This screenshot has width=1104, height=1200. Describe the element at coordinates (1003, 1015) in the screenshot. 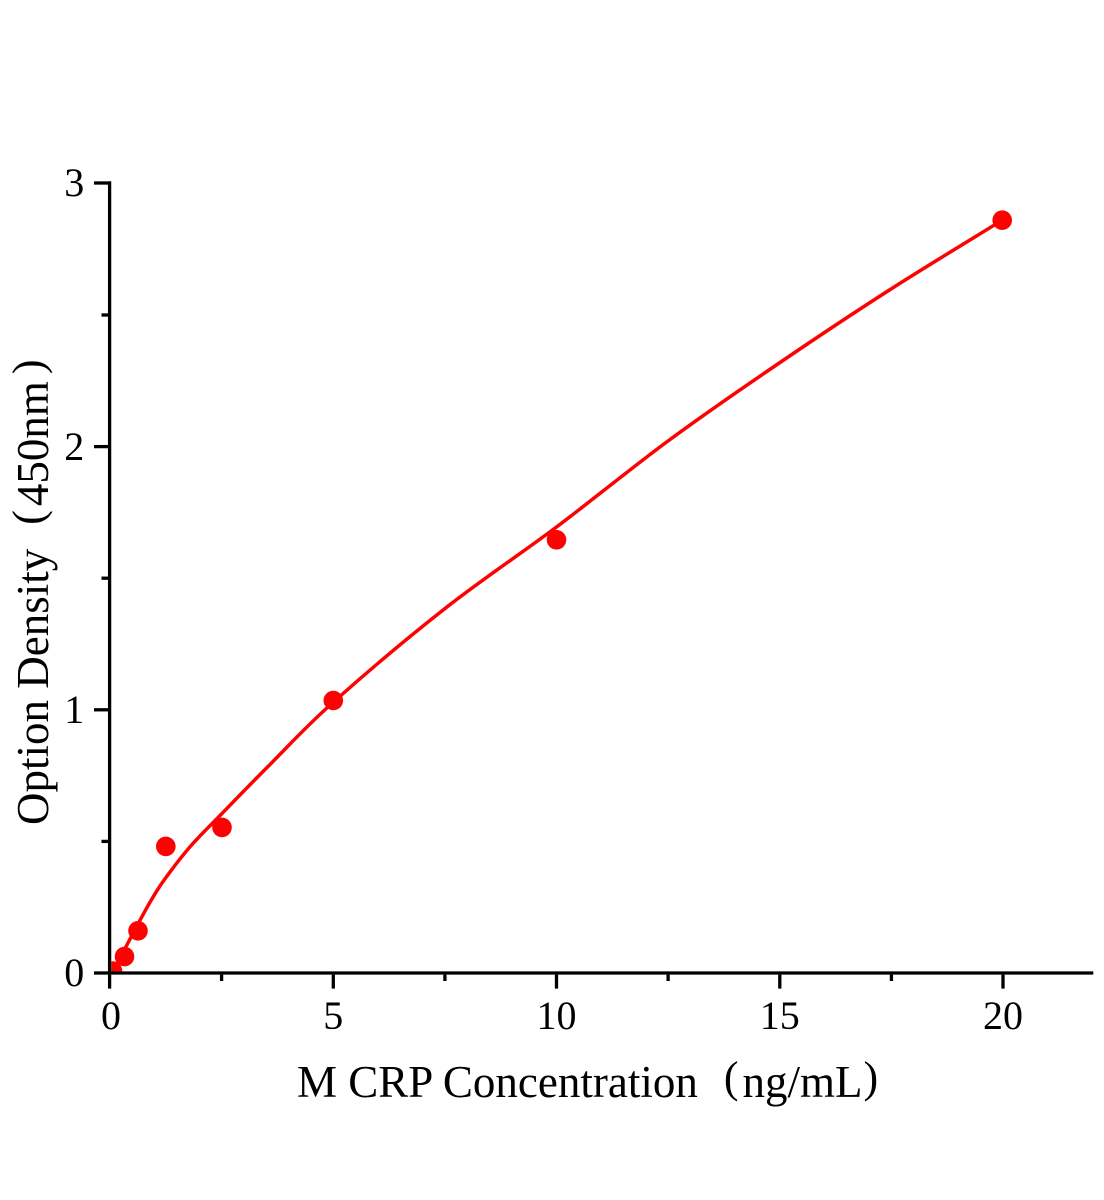

I see `svg-text: 20` at that location.